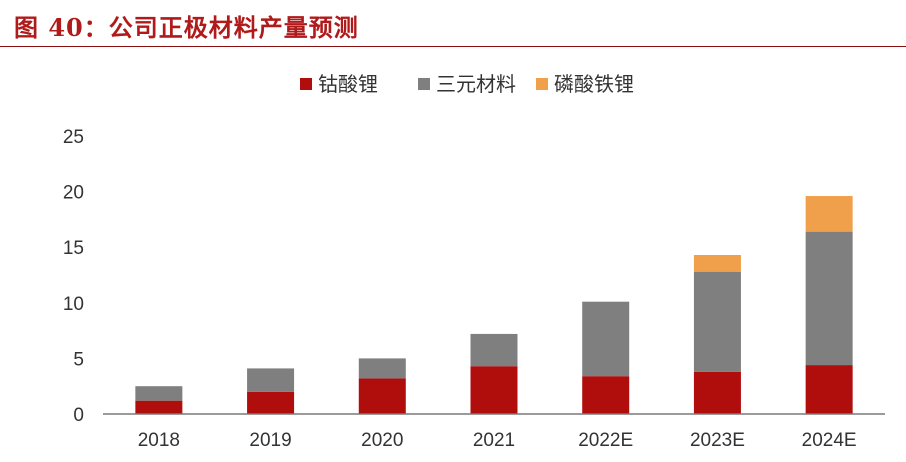 The image size is (906, 462). Describe the element at coordinates (186, 27) in the screenshot. I see `figure-title: 图 40：公司正极材料产量预测` at that location.